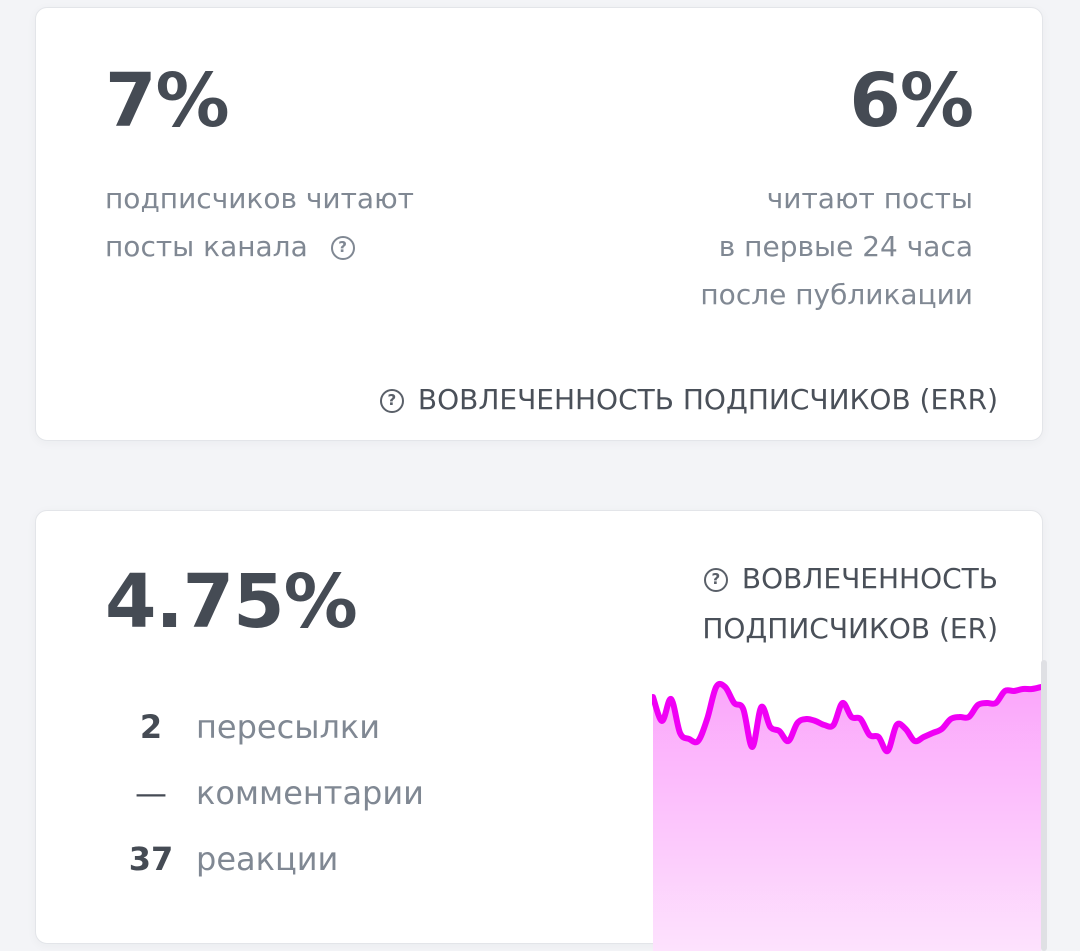 The image size is (1080, 951). Describe the element at coordinates (167, 101) in the screenshot. I see `subscribers-read-percent: 7%` at that location.